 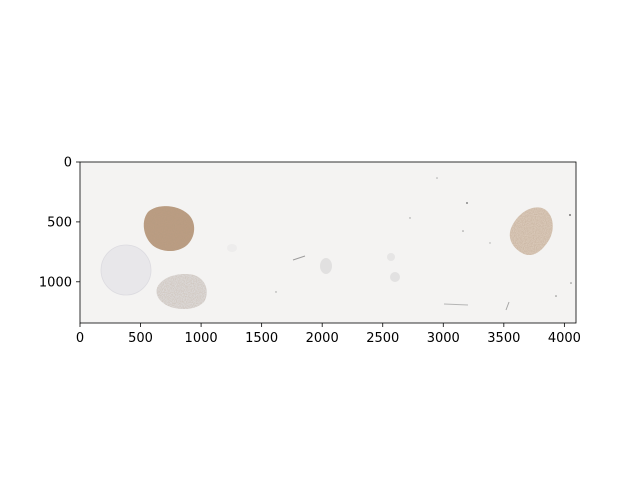 What do you see at coordinates (443, 338) in the screenshot?
I see `x-tick-label: 3000` at bounding box center [443, 338].